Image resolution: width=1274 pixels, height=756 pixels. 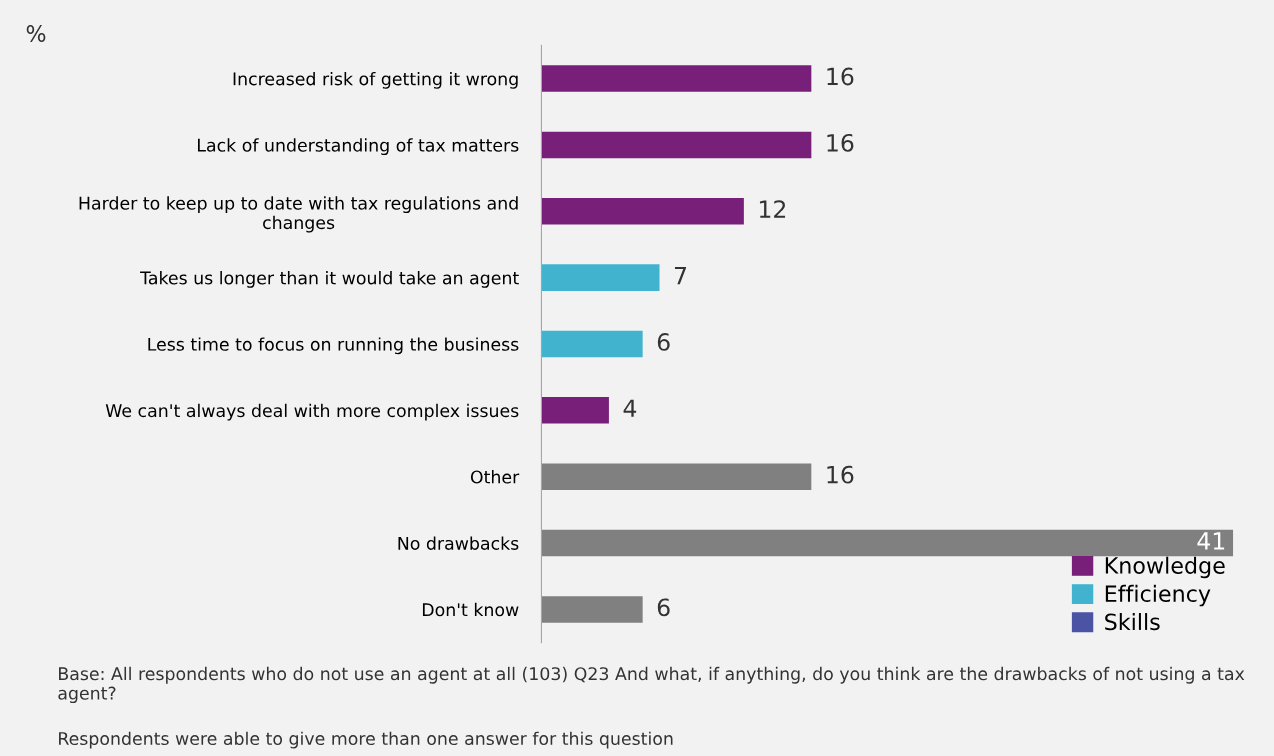 What do you see at coordinates (630, 408) in the screenshot?
I see `data-label: 4` at bounding box center [630, 408].